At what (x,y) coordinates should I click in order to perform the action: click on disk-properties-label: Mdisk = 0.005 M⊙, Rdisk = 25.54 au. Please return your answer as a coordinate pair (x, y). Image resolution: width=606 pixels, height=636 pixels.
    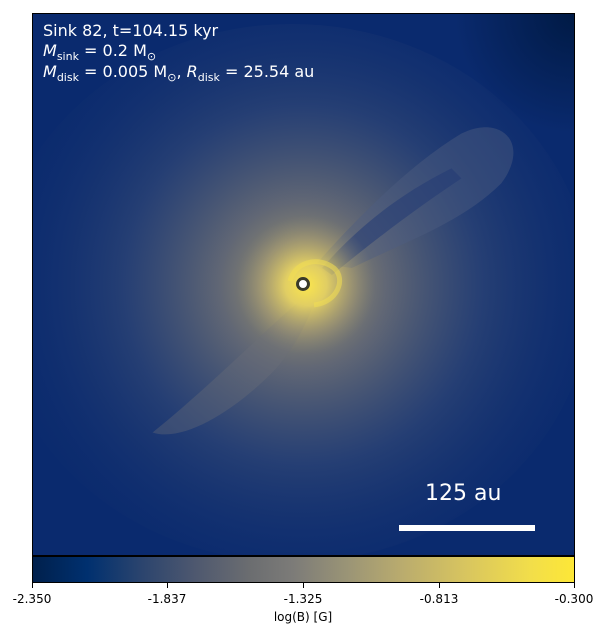
    Looking at the image, I should click on (178, 73).